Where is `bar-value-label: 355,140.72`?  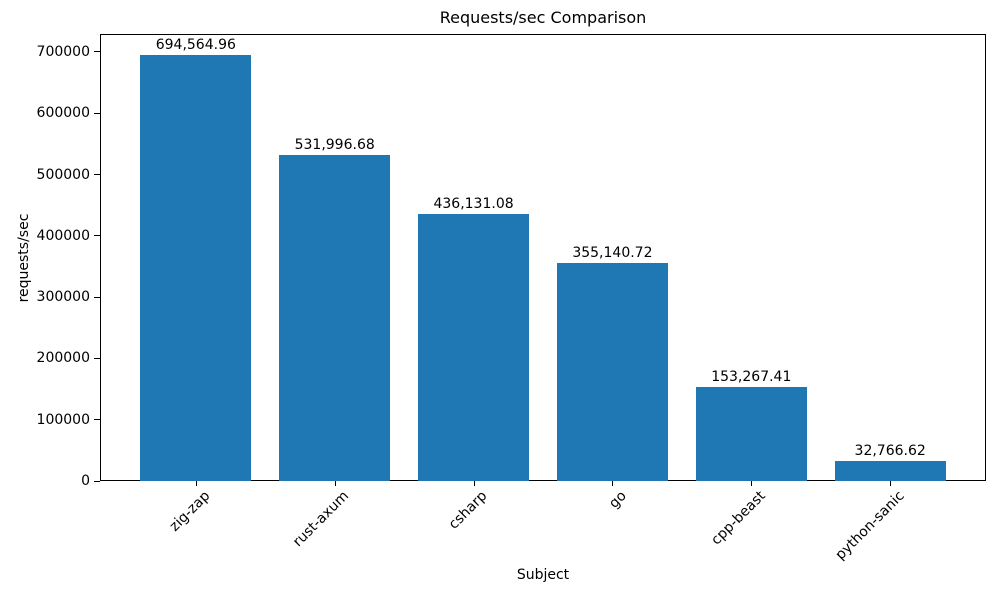
bar-value-label: 355,140.72 is located at coordinates (612, 253).